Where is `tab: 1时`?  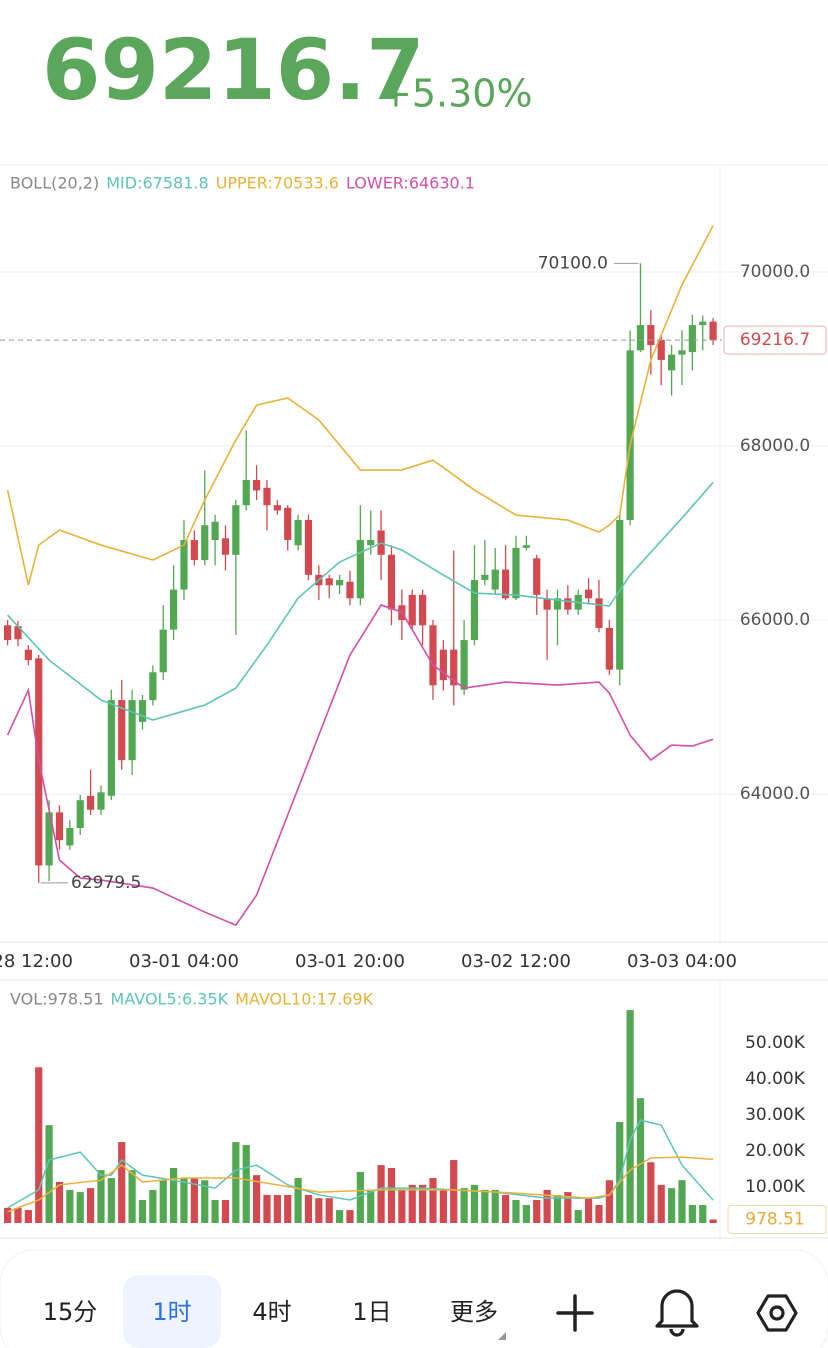
tab: 1时 is located at coordinates (171, 1312).